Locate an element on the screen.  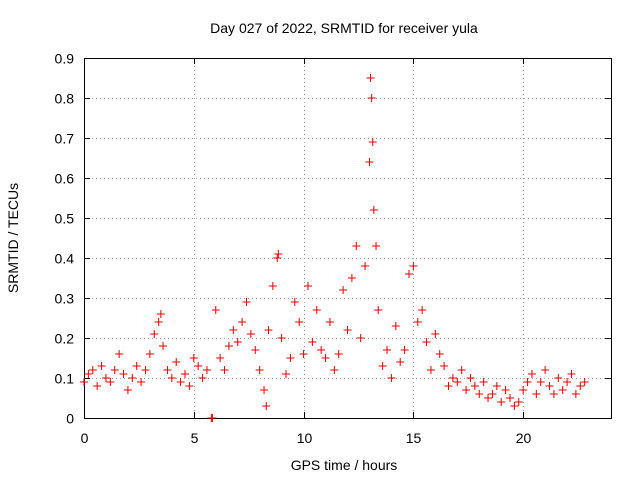
y-tick-label: 0.7 is located at coordinates (65, 139).